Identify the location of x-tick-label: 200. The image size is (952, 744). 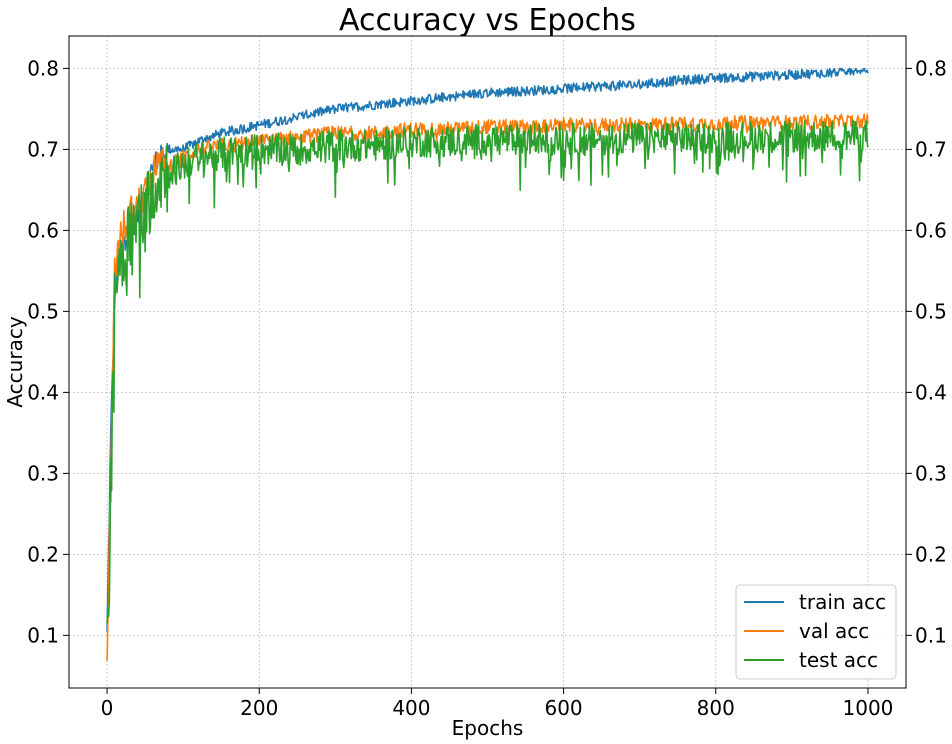
(259, 708).